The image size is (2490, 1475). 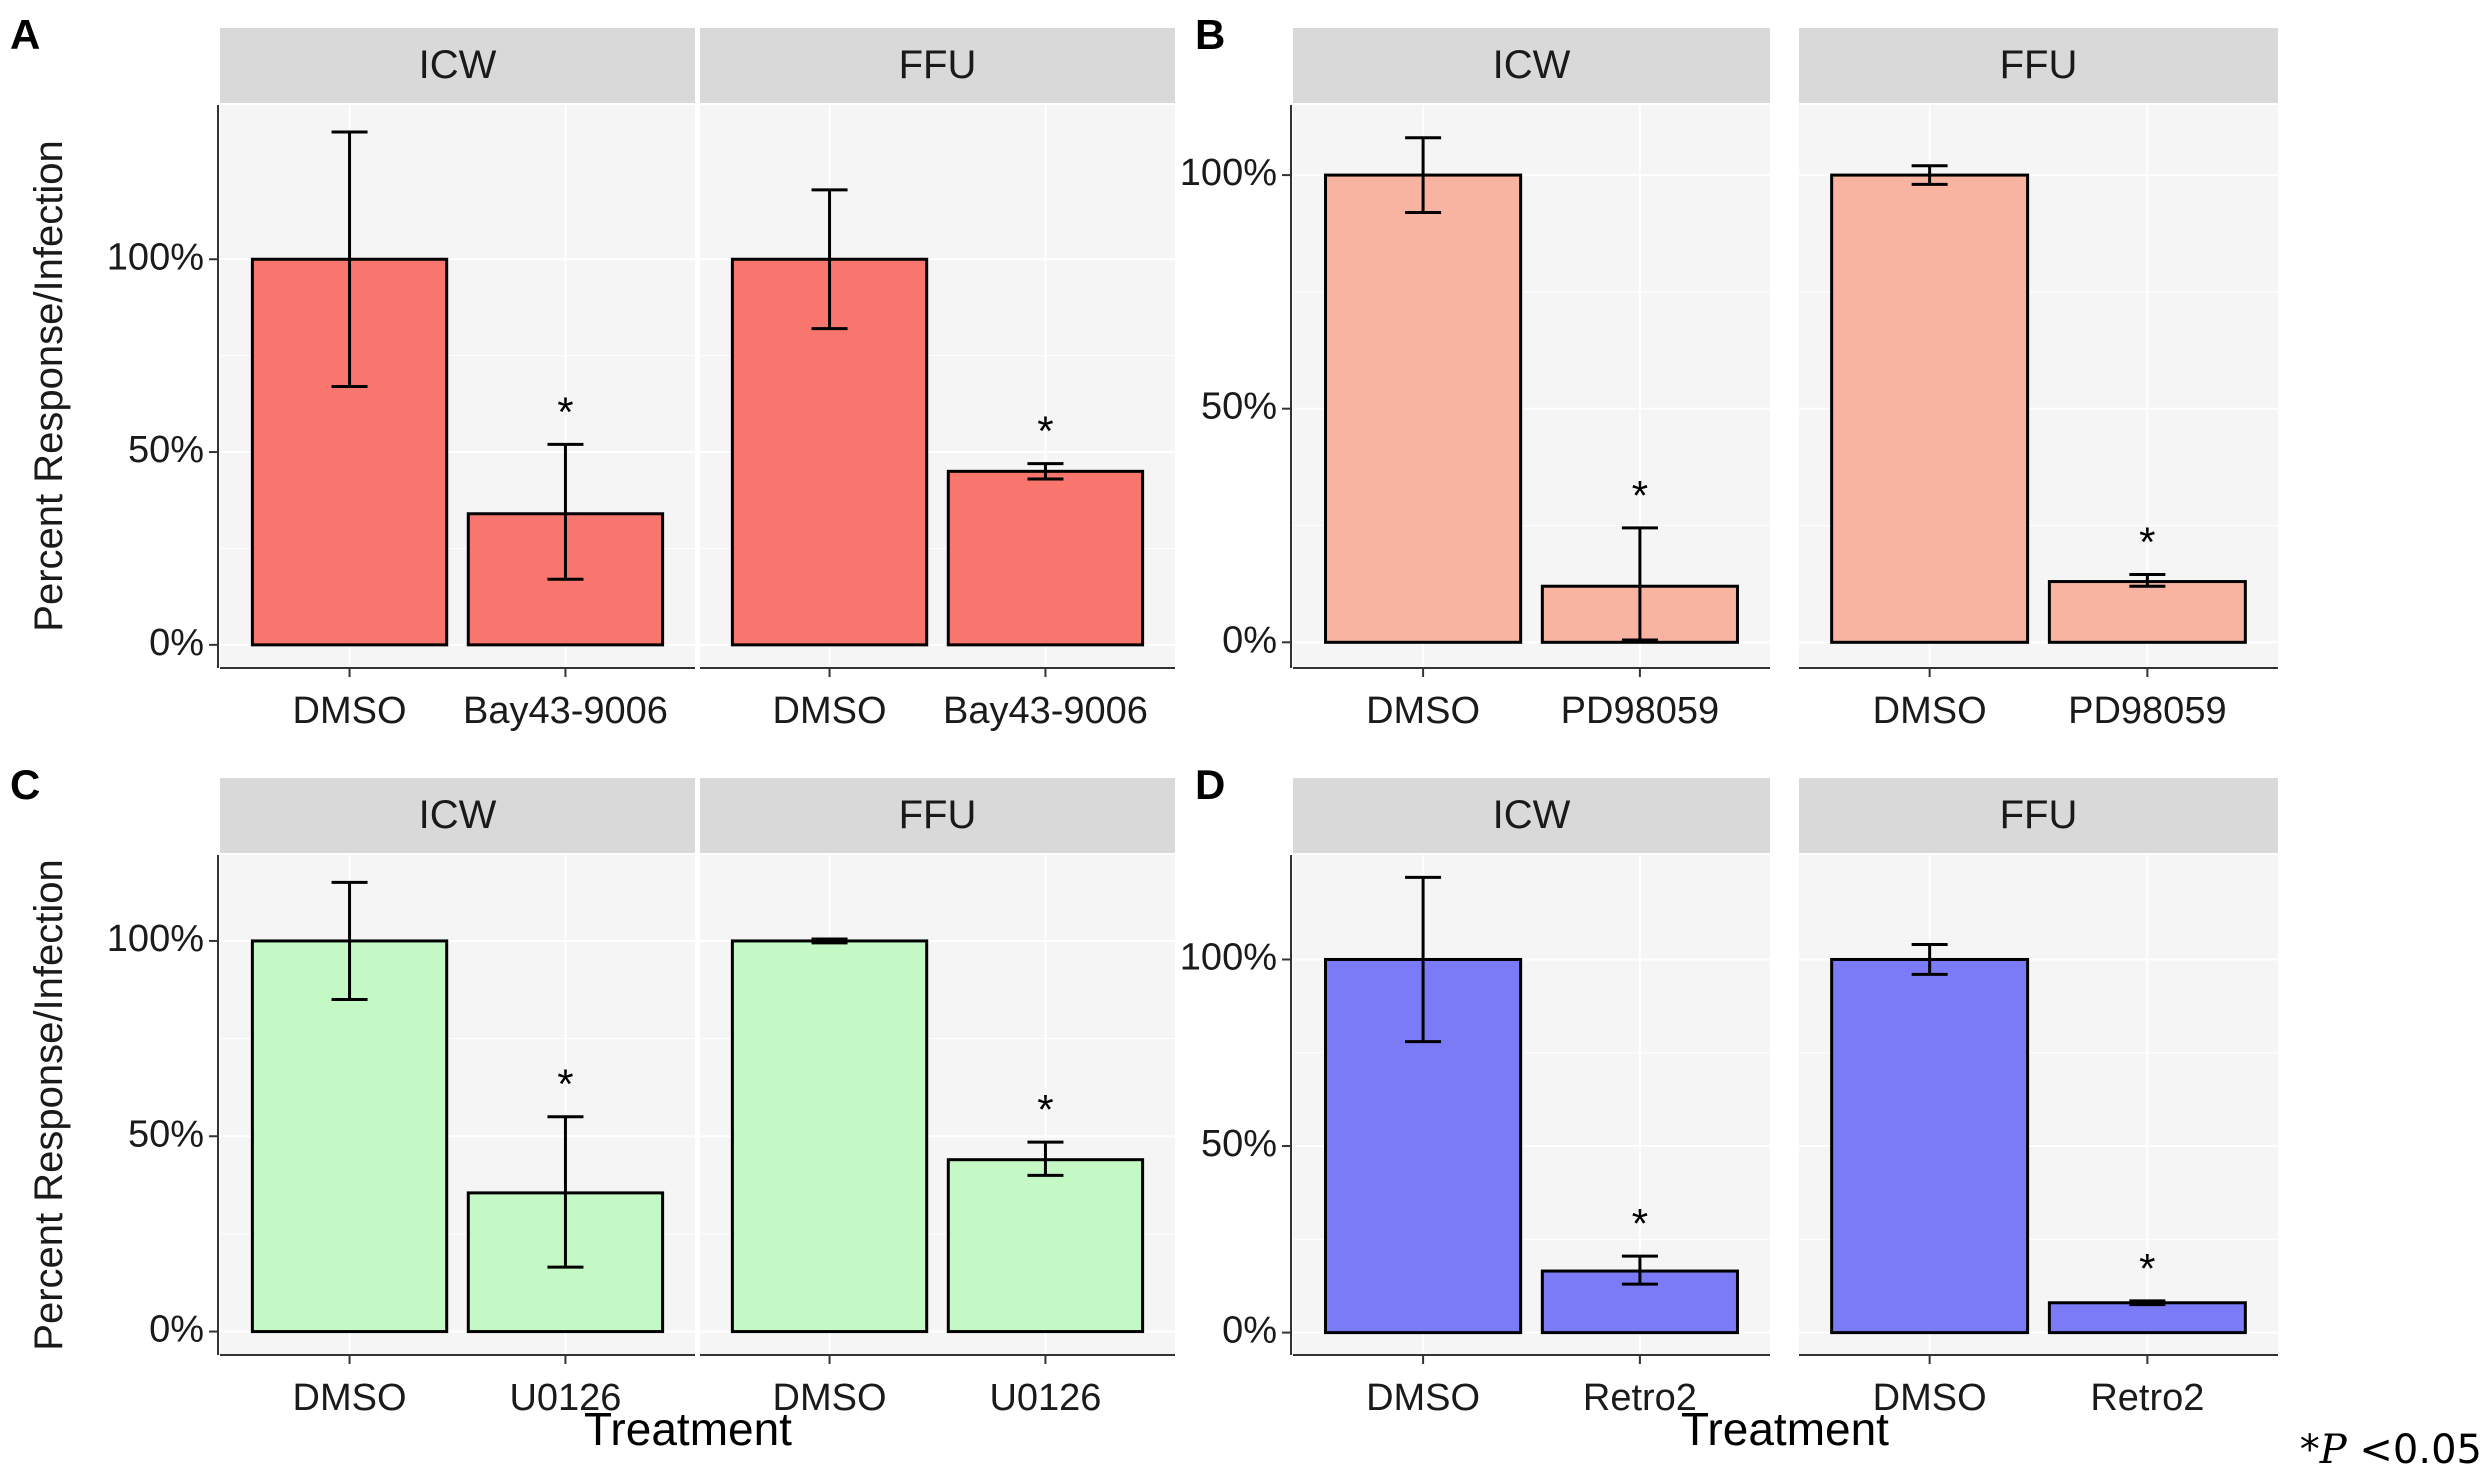 I want to click on panel-letter: A, so click(x=25, y=34).